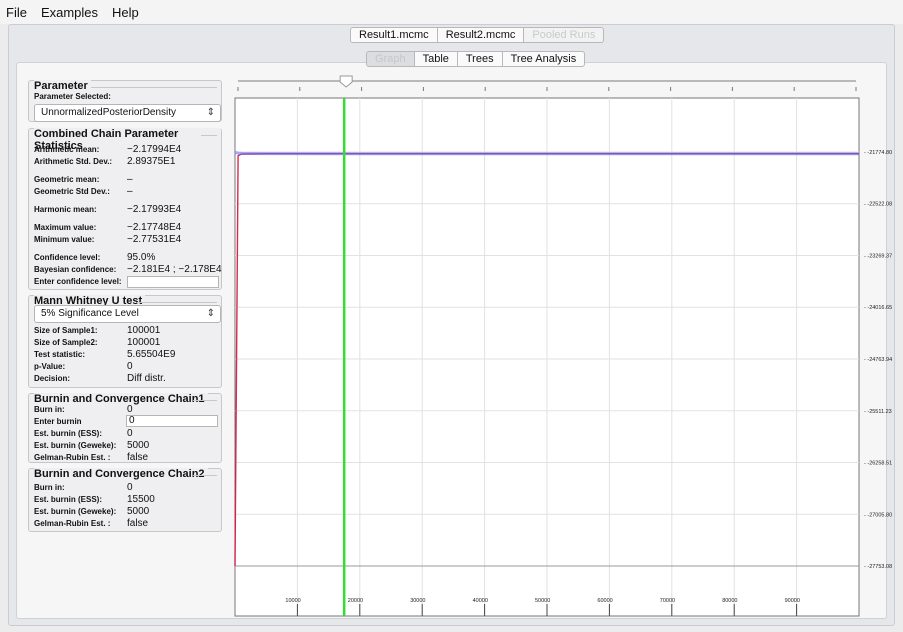 The height and width of the screenshot is (632, 903). I want to click on stat-label: Minimum value:, so click(64, 239).